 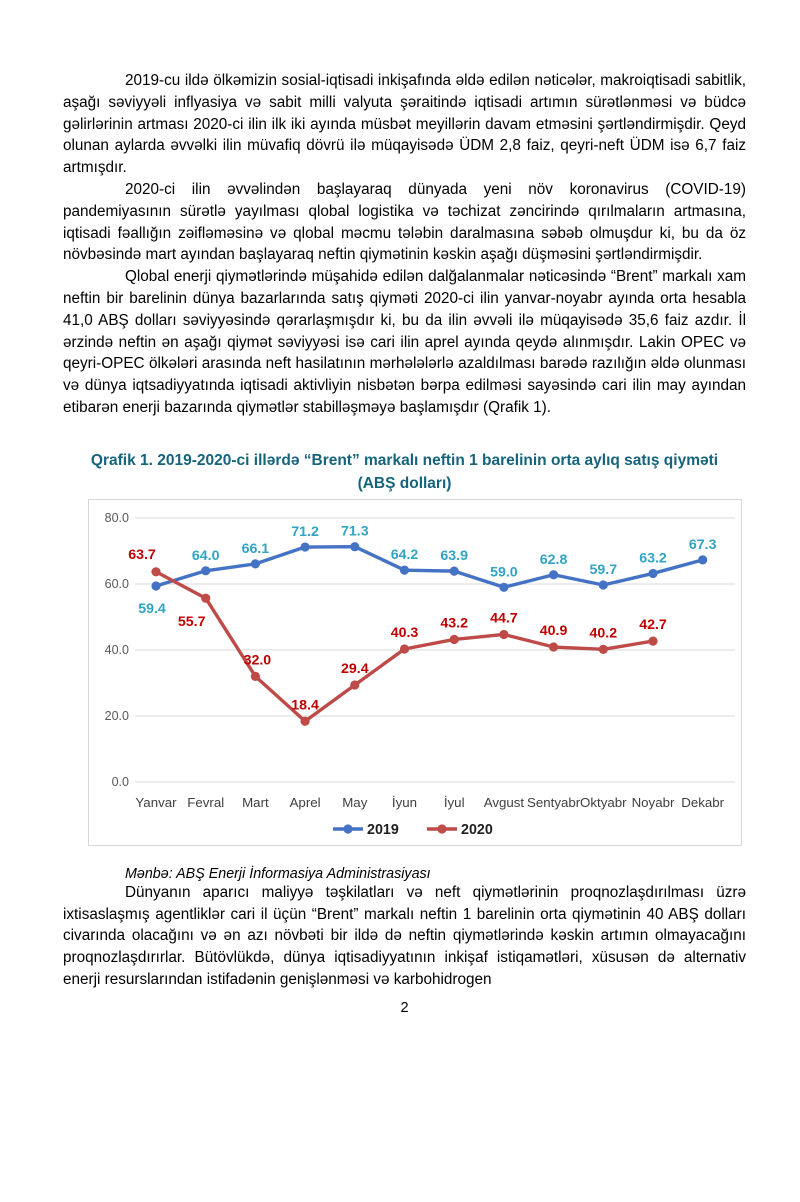 I want to click on svg-text: 63.2, so click(x=653, y=558).